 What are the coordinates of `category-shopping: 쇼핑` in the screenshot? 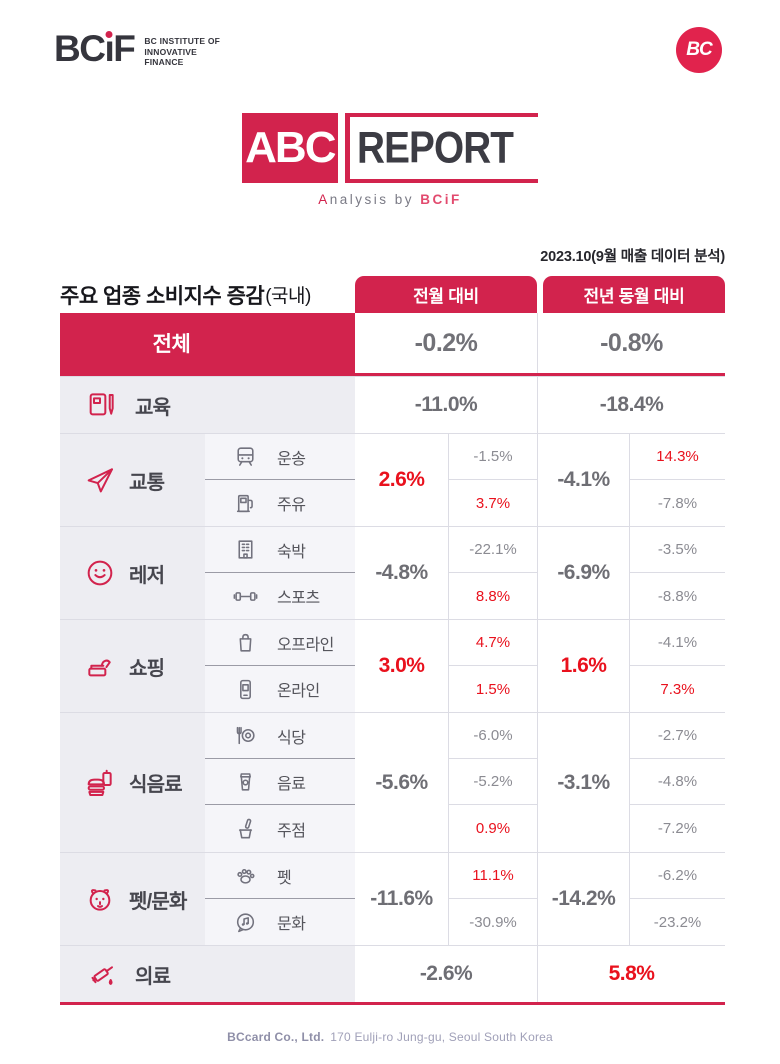 It's located at (132, 666).